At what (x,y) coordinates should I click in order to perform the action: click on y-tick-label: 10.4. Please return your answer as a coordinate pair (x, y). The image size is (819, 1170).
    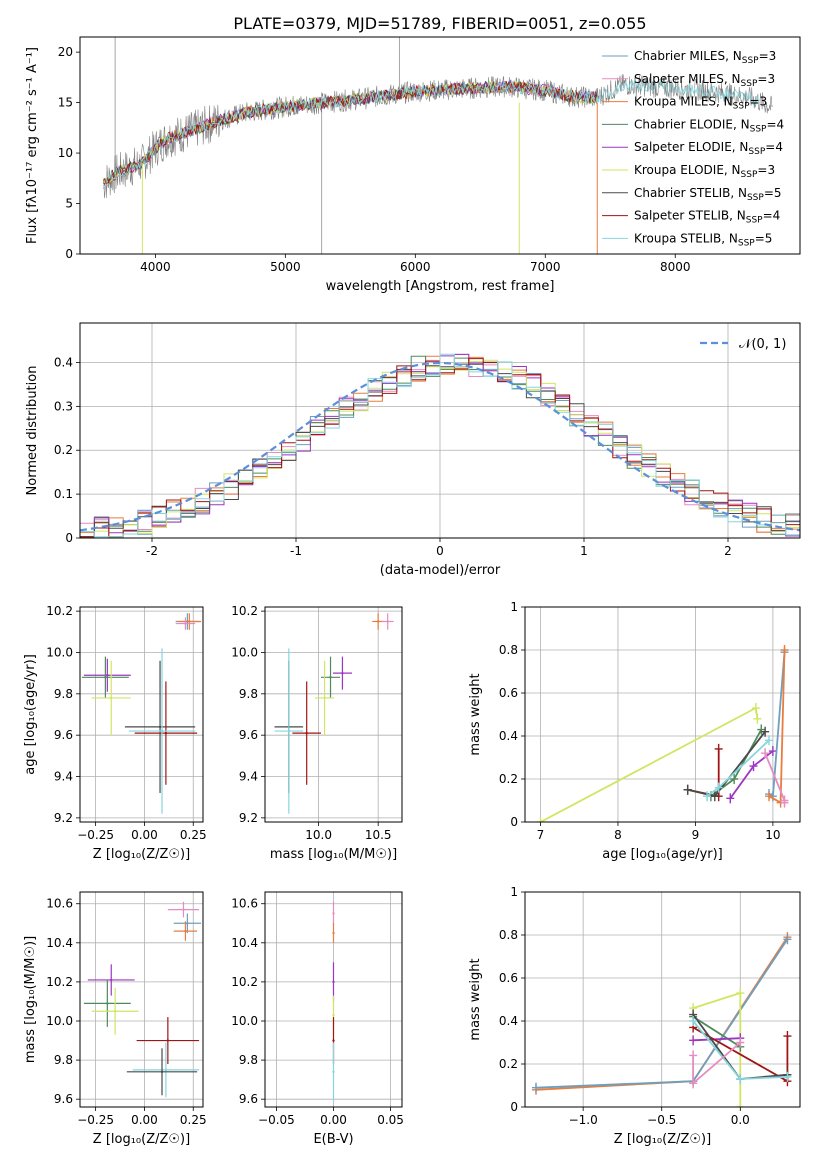
    Looking at the image, I should click on (244, 943).